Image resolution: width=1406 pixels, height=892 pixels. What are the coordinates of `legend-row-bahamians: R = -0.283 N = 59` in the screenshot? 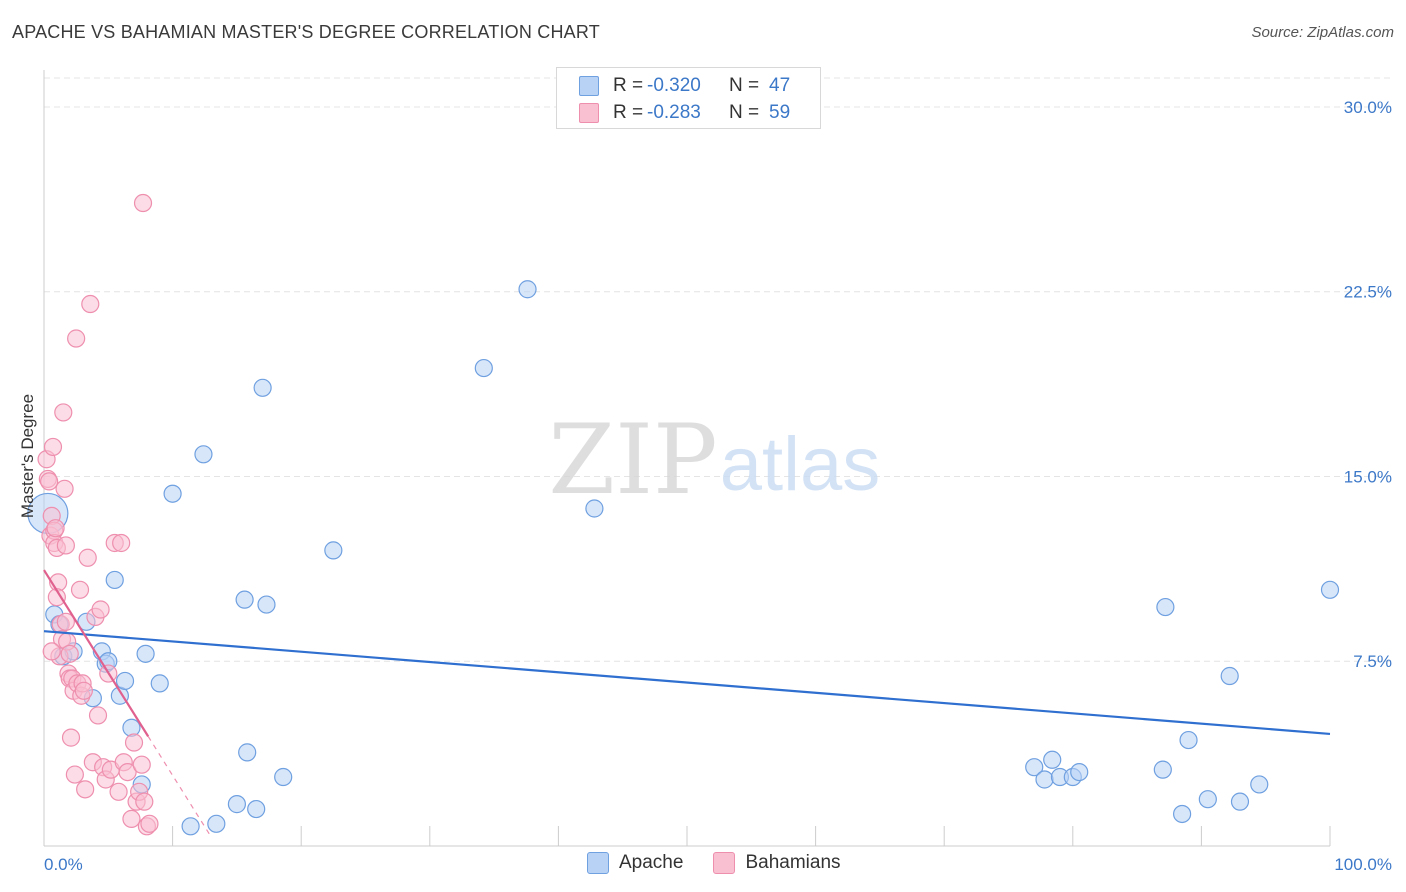 It's located at (684, 113).